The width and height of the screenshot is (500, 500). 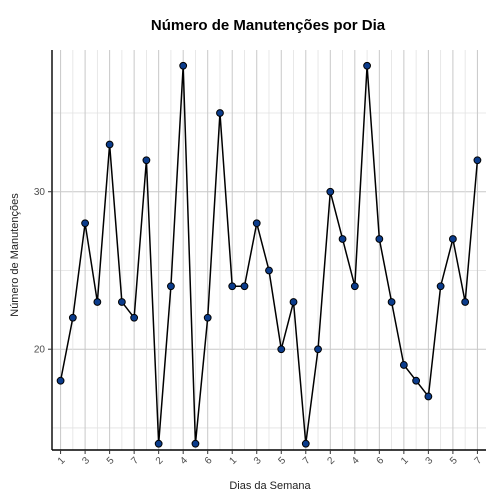 What do you see at coordinates (268, 25) in the screenshot?
I see `chart-title: Número de Manutenções por Dia` at bounding box center [268, 25].